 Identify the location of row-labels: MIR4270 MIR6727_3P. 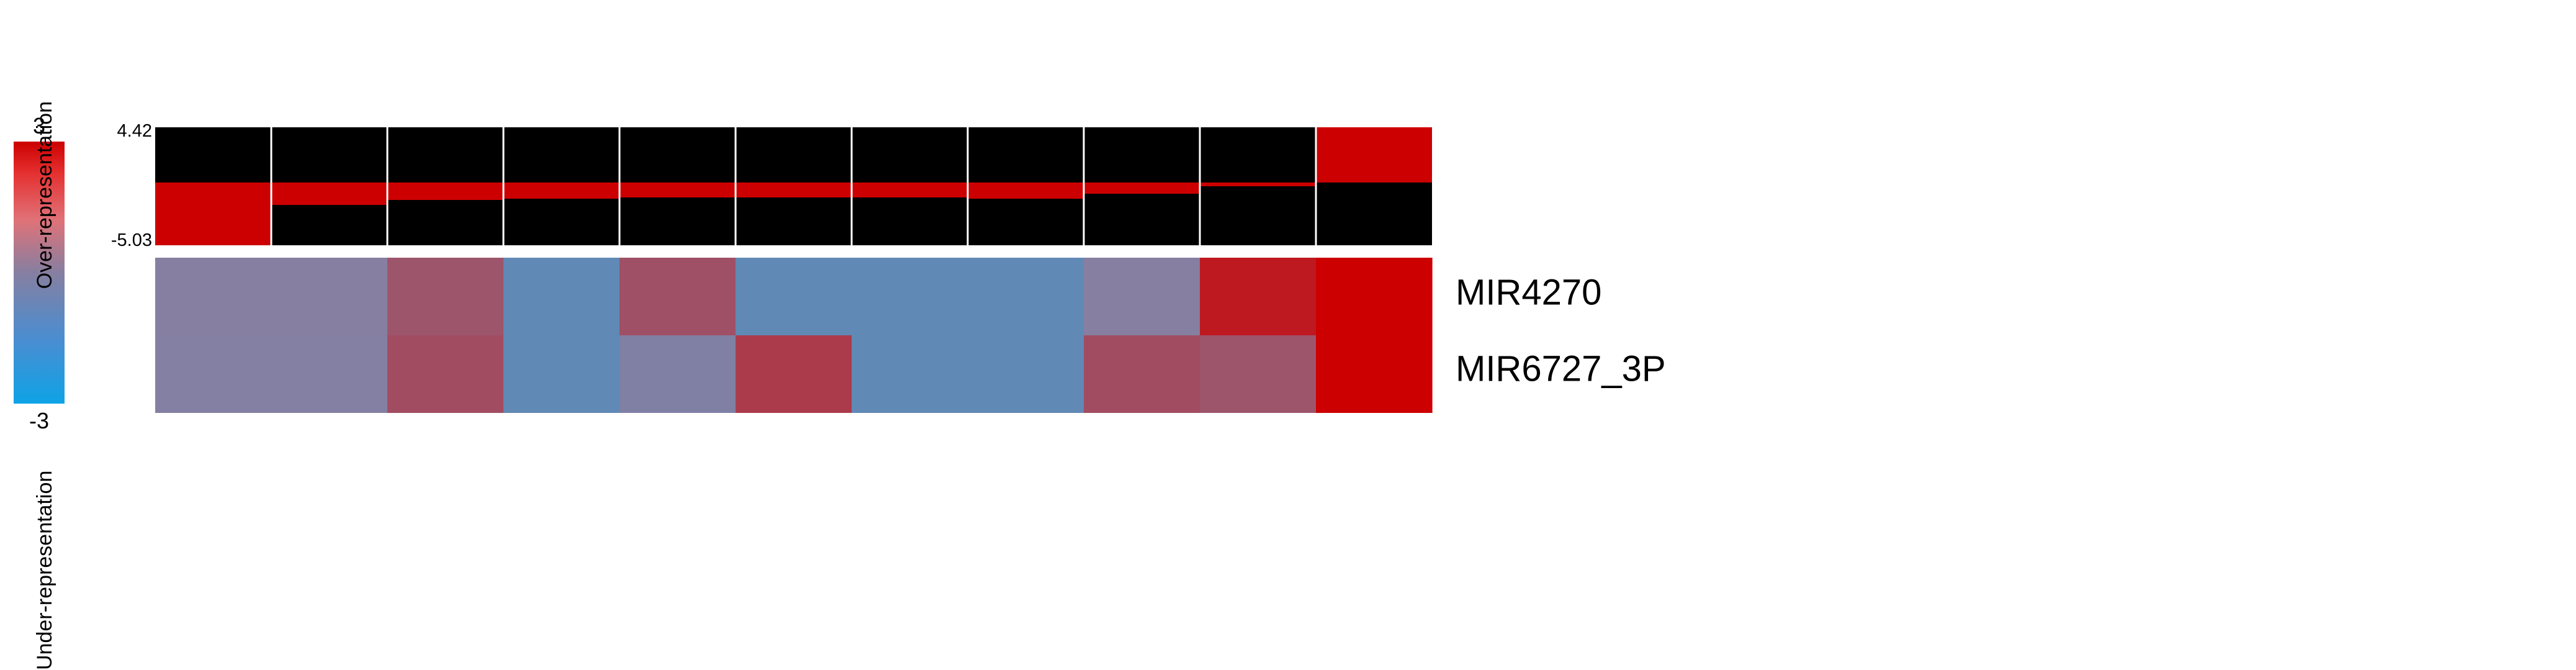
(1561, 330).